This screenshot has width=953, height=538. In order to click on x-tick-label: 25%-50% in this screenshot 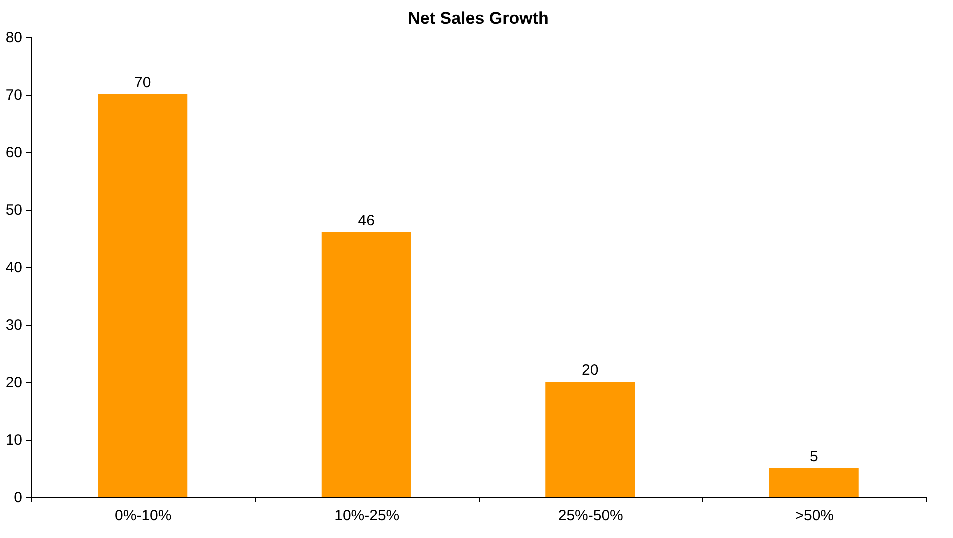, I will do `click(591, 516)`.